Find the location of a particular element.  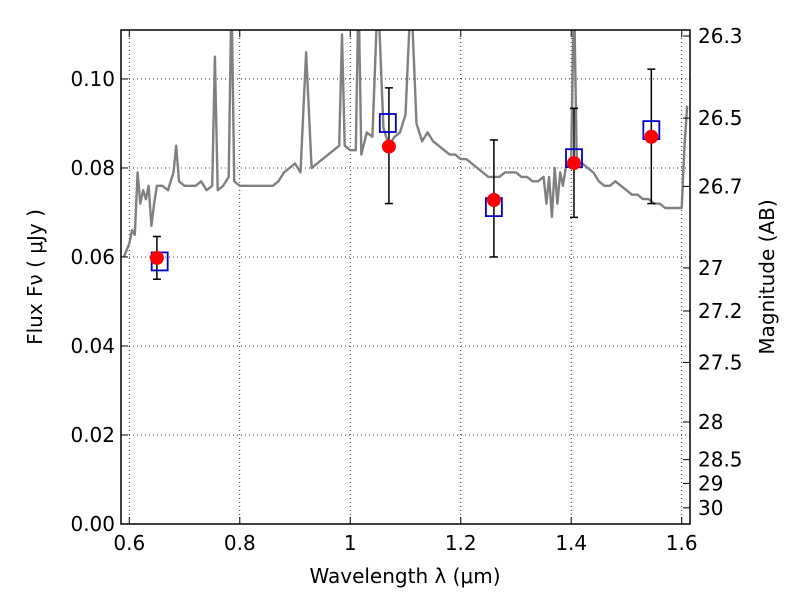

y-axis-title: Flux Fν ( μJy ) is located at coordinates (35, 277).